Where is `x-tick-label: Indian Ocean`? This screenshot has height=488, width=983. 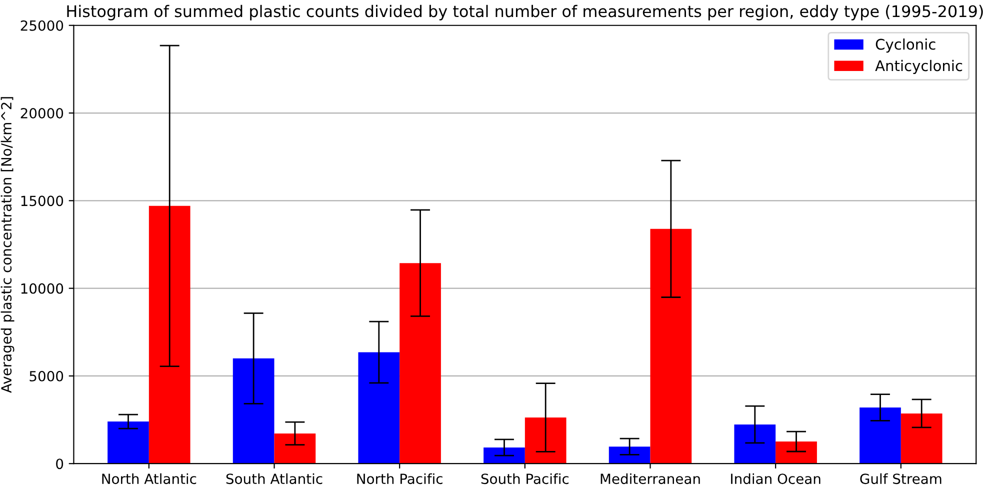 x-tick-label: Indian Ocean is located at coordinates (775, 478).